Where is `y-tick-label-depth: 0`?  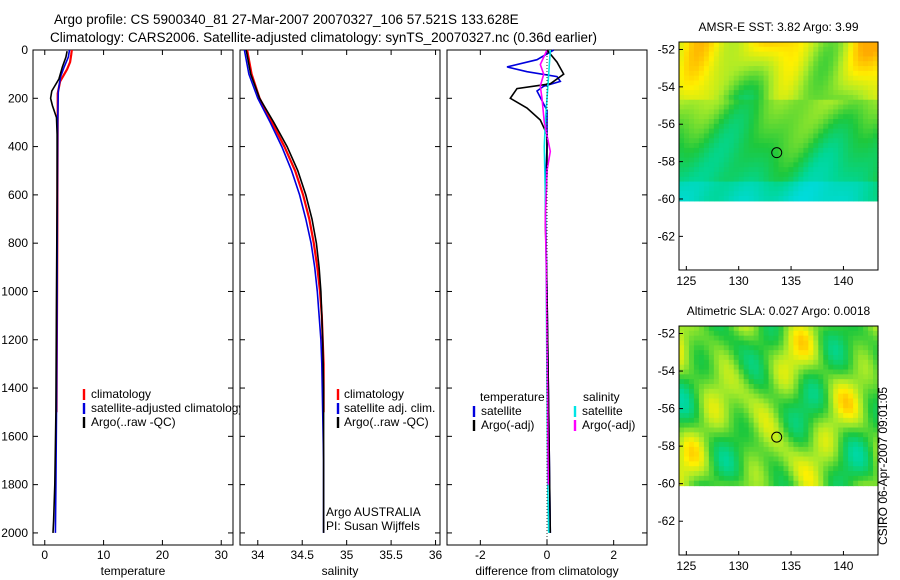 y-tick-label-depth: 0 is located at coordinates (24, 50).